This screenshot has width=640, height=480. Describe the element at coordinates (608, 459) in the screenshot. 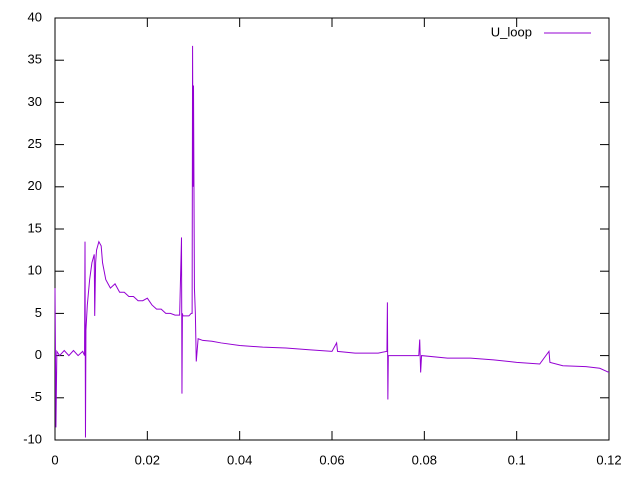

I see `x-tick-label: 0.12` at that location.